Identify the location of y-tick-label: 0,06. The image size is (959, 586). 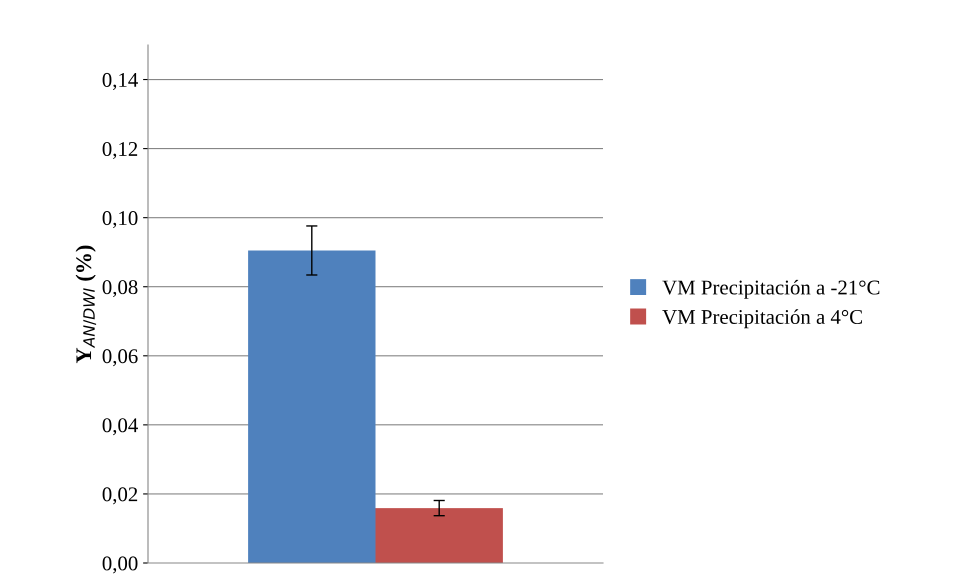
(120, 357).